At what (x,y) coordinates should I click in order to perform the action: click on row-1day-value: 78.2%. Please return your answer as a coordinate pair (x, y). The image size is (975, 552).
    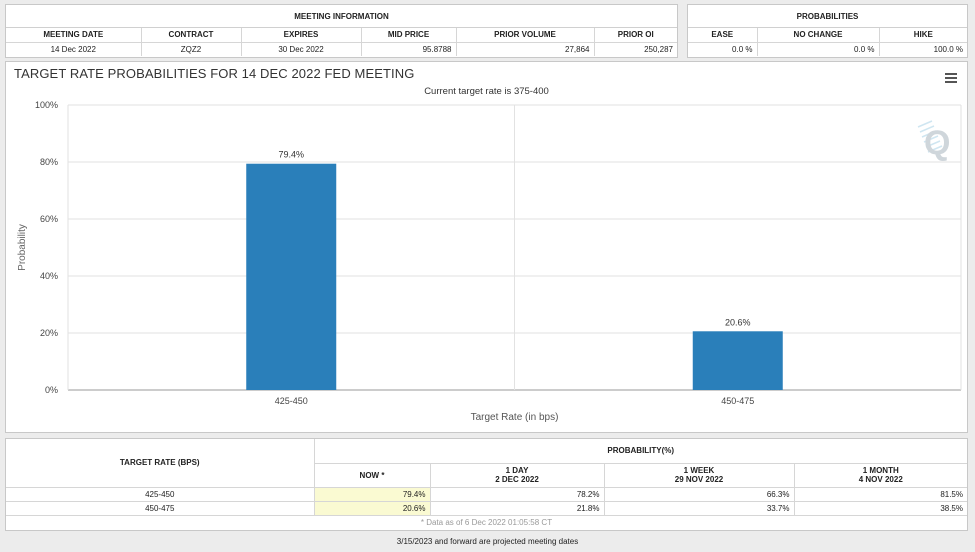
    Looking at the image, I should click on (517, 494).